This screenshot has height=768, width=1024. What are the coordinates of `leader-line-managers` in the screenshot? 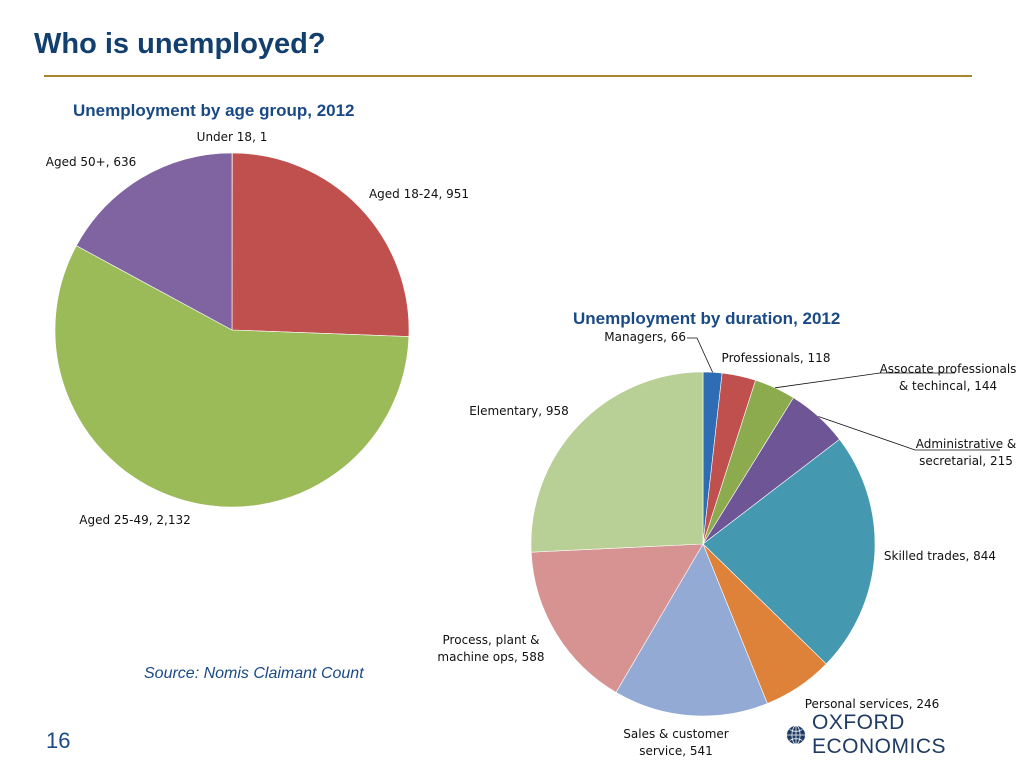 It's located at (700, 355).